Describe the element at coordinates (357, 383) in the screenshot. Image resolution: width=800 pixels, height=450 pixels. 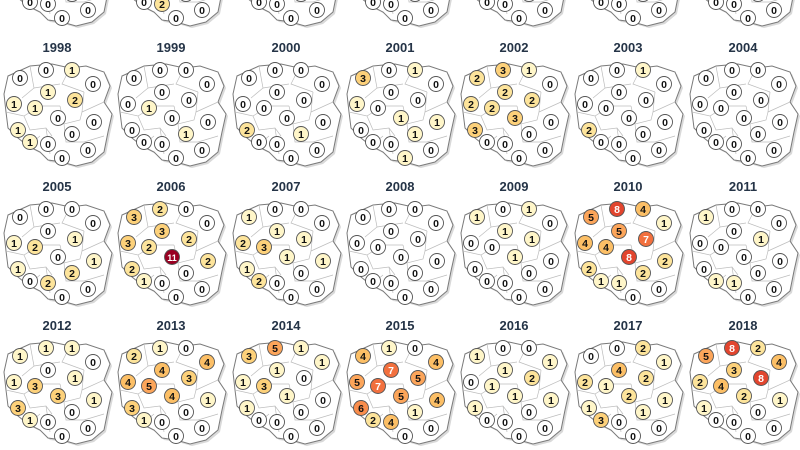
I see `region-value: 5` at that location.